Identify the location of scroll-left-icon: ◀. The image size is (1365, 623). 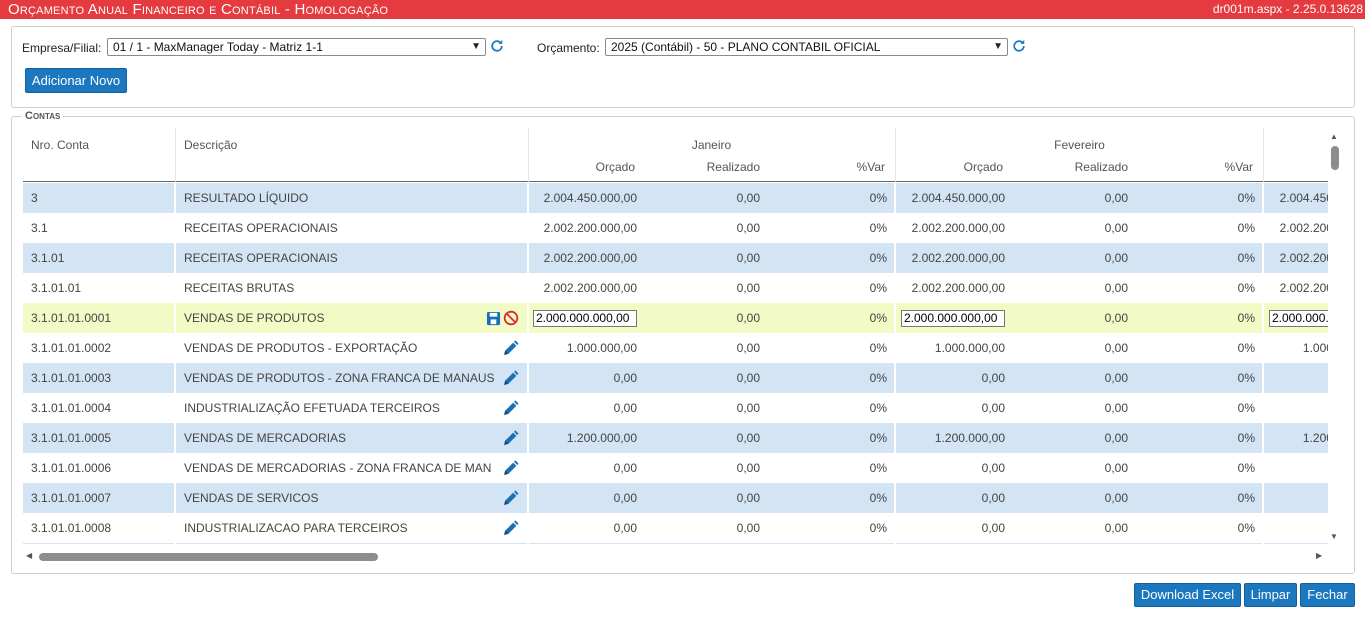
(29, 555).